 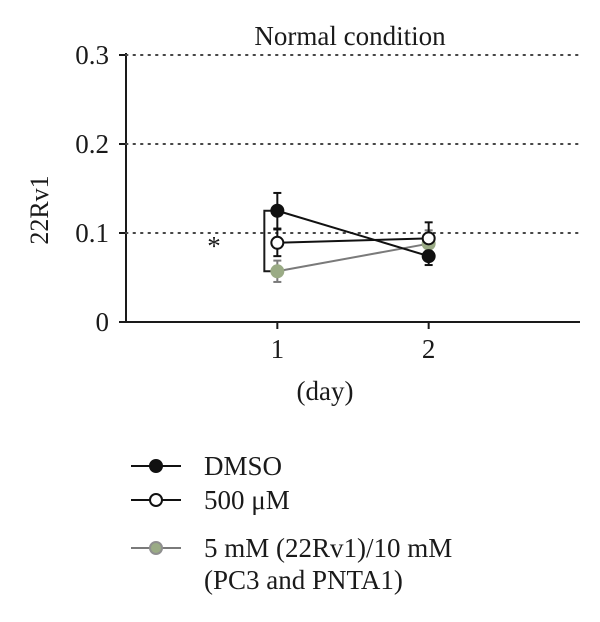 I want to click on x-axis-label: (day), so click(x=325, y=391).